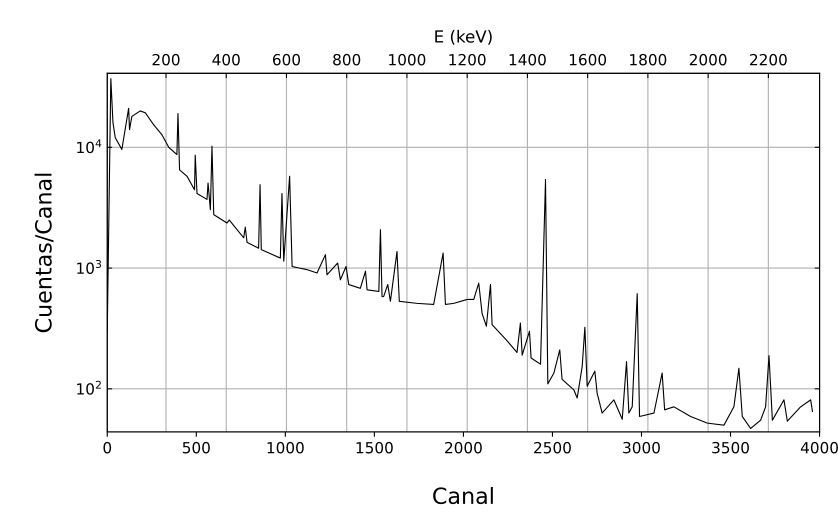 The width and height of the screenshot is (838, 516). Describe the element at coordinates (374, 448) in the screenshot. I see `x-tick-label: 1500` at that location.